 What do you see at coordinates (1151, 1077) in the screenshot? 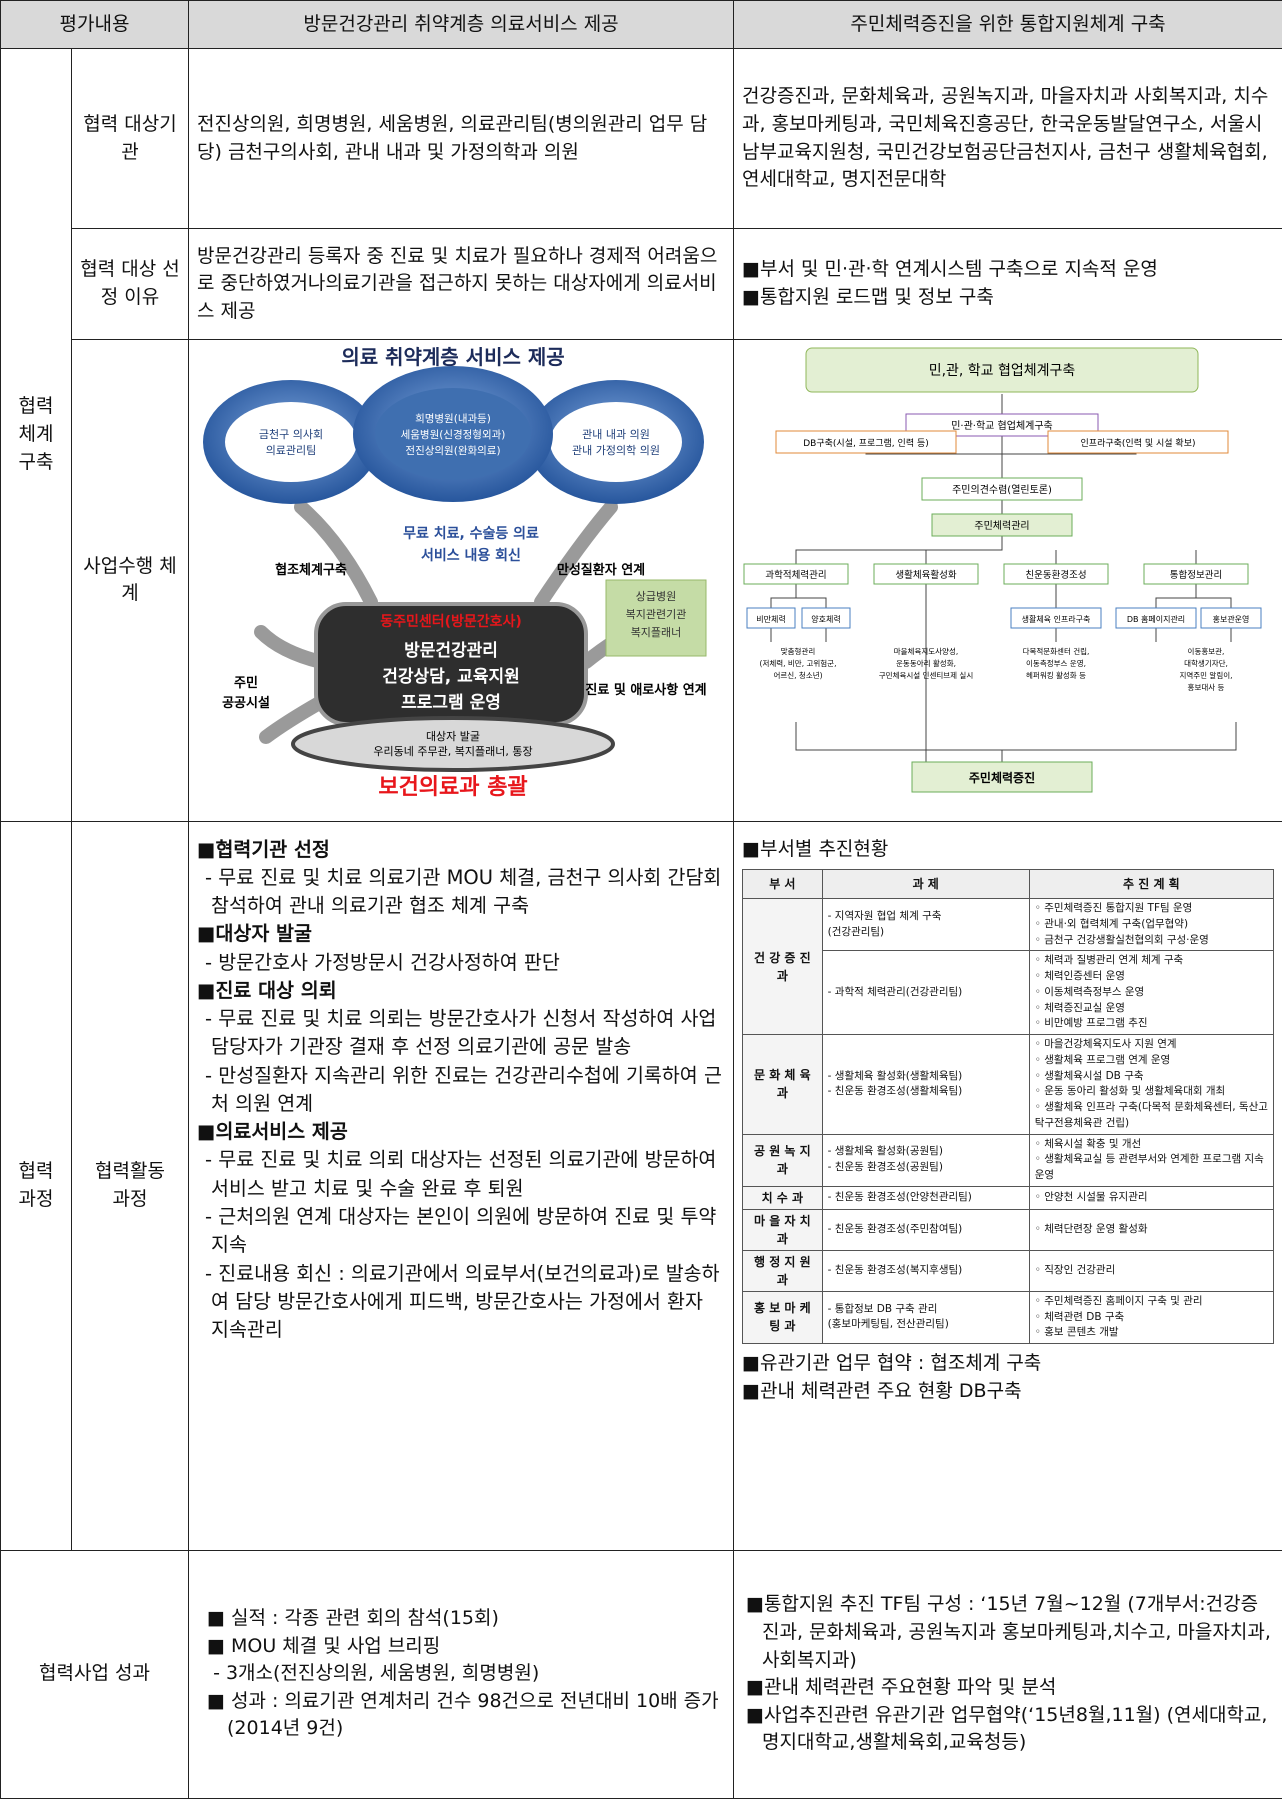
I see `plan: ◦ 생활체육시설 DB 구축` at bounding box center [1151, 1077].